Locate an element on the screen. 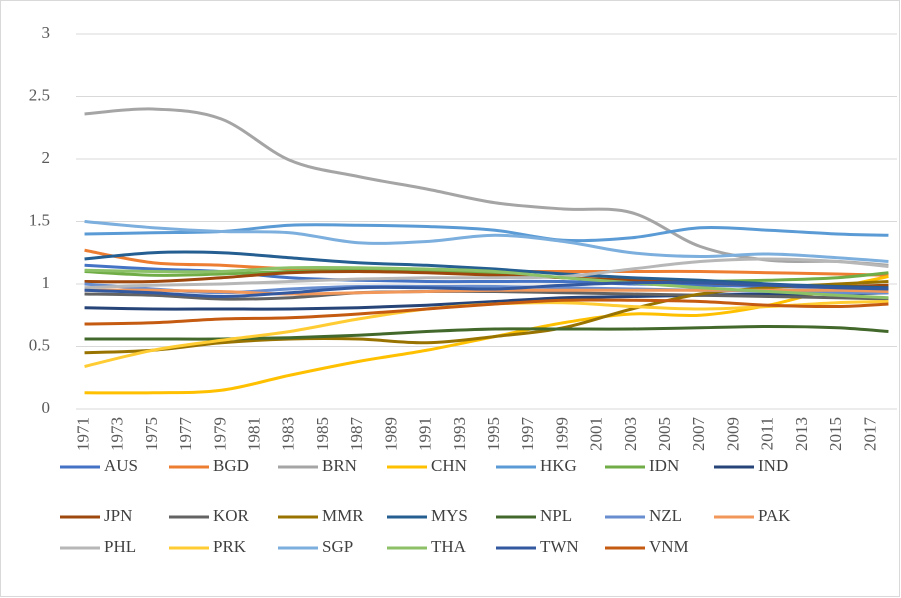 The height and width of the screenshot is (598, 901). legend-label: CHN is located at coordinates (449, 465).